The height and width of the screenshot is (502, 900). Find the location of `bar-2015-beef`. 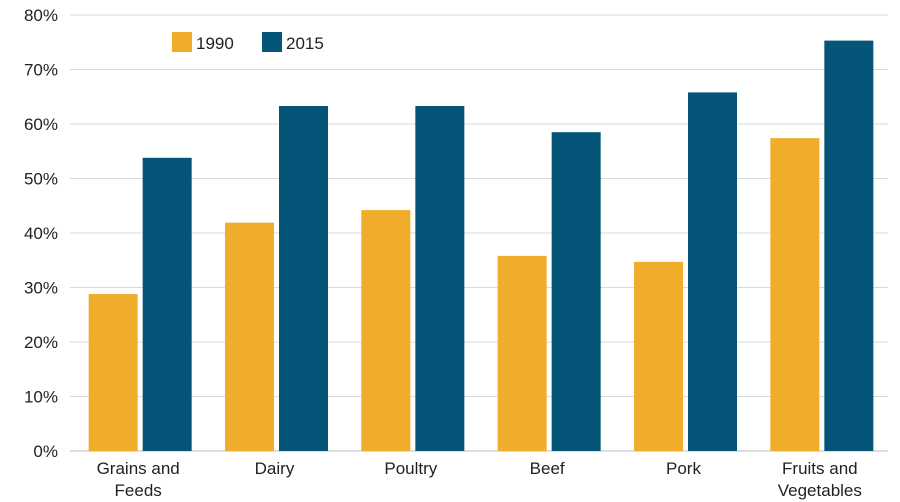

bar-2015-beef is located at coordinates (576, 292).